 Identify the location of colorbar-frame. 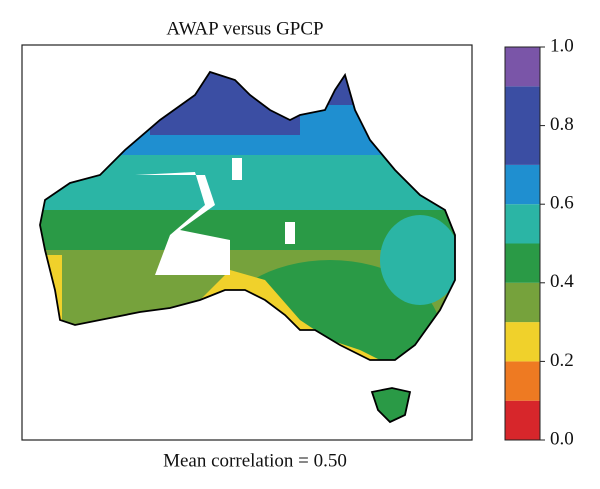
(522, 243).